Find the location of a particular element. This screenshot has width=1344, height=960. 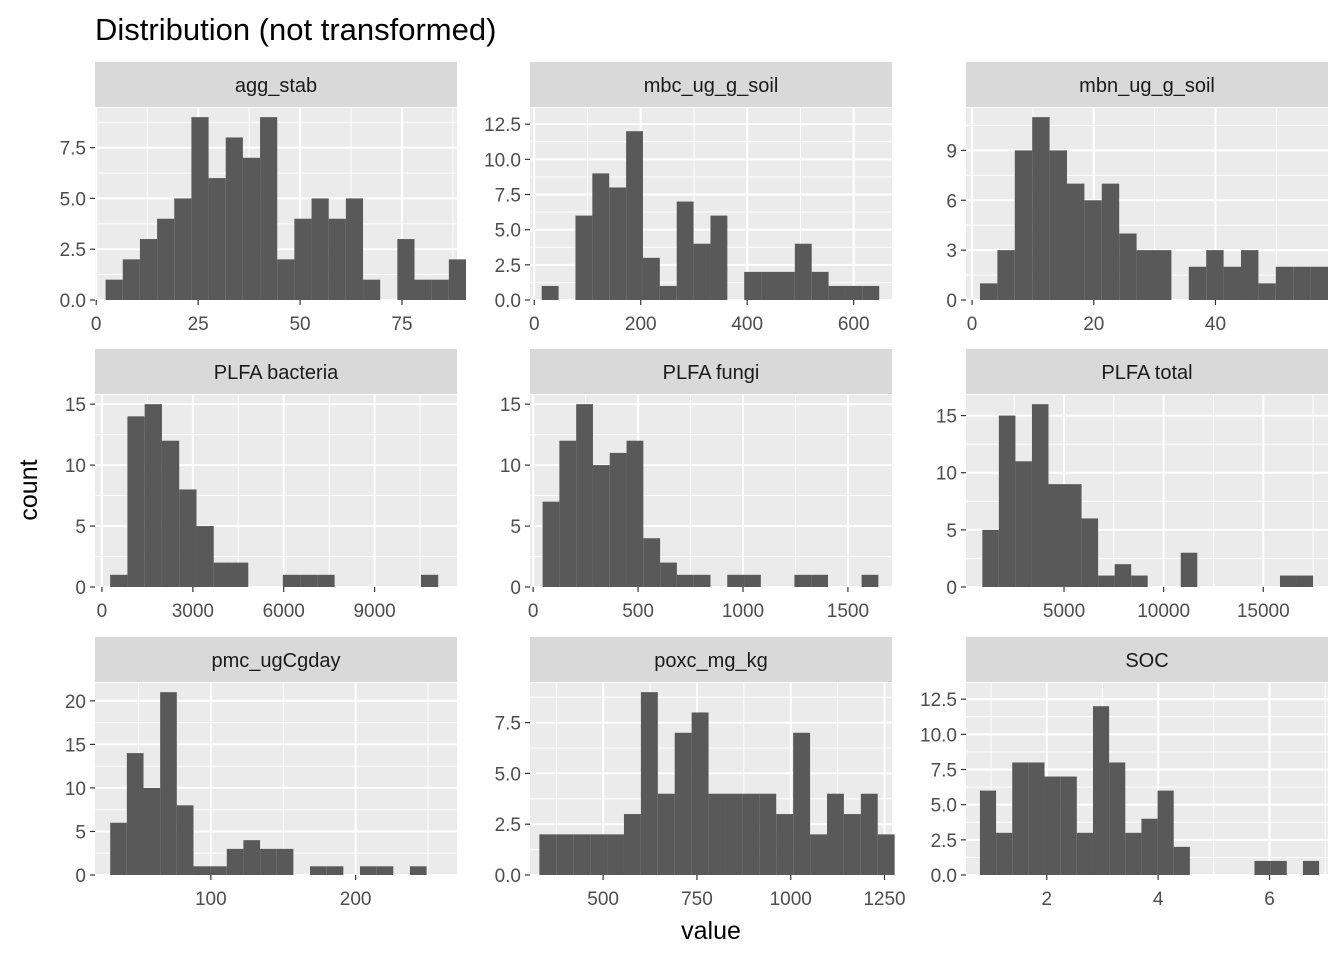

y-tick-label: 3 is located at coordinates (951, 251).